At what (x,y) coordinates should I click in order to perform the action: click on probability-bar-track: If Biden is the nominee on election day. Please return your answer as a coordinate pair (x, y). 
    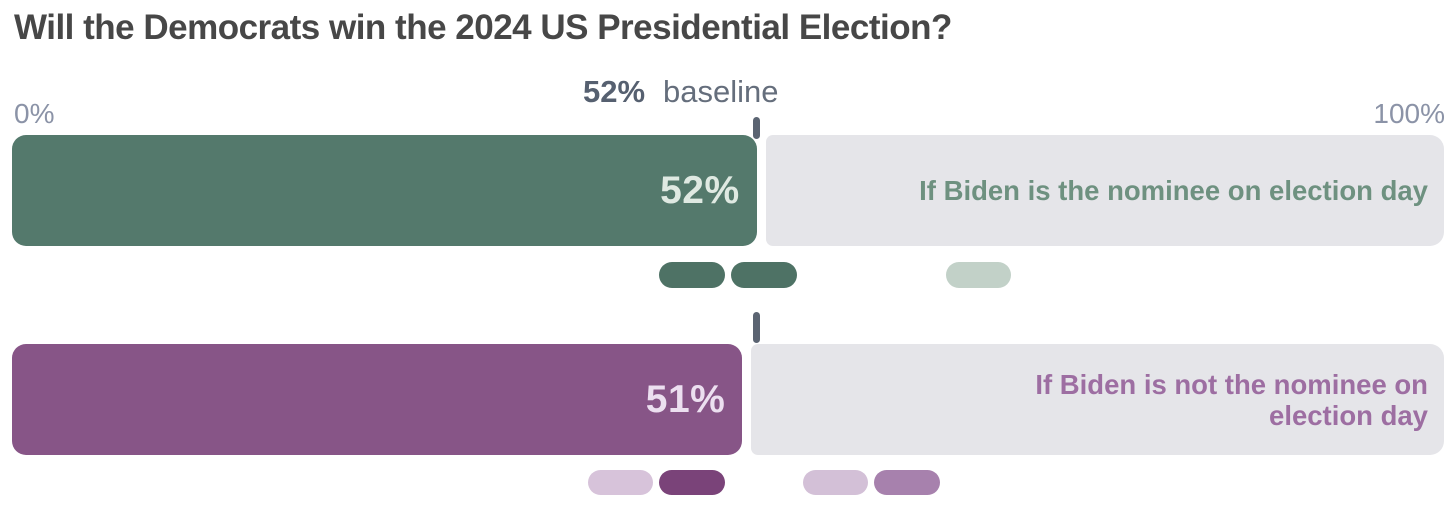
    Looking at the image, I should click on (1104, 190).